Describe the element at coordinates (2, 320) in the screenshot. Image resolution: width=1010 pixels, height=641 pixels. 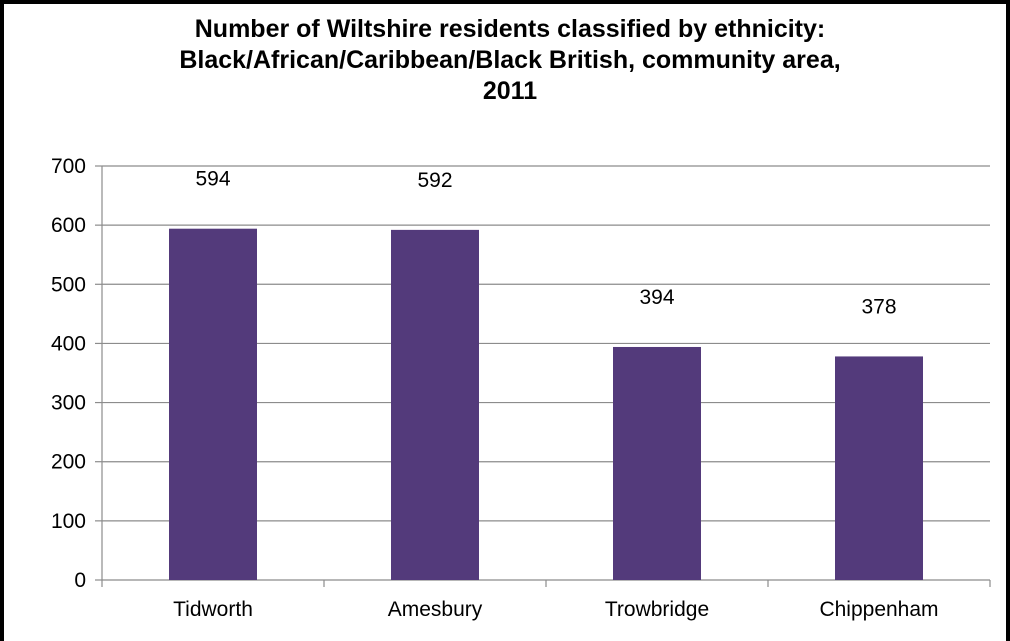
I see `frame-left-border` at that location.